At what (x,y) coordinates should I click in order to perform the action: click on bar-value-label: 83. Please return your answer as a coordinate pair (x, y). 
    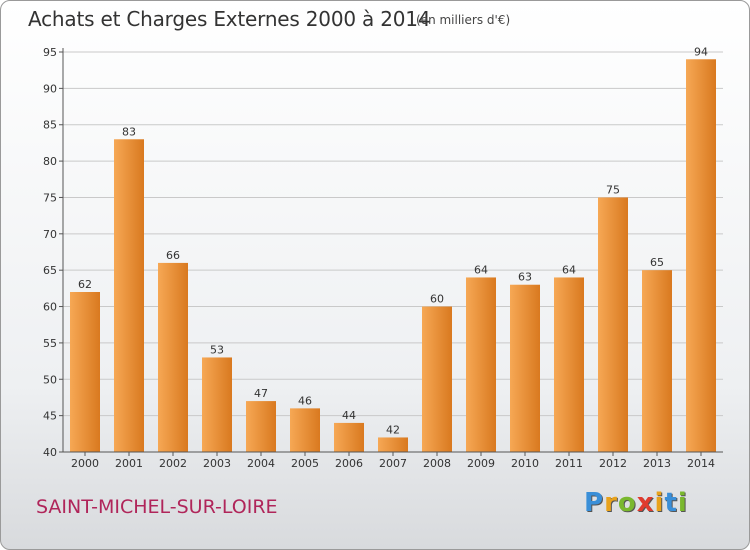
    Looking at the image, I should click on (129, 131).